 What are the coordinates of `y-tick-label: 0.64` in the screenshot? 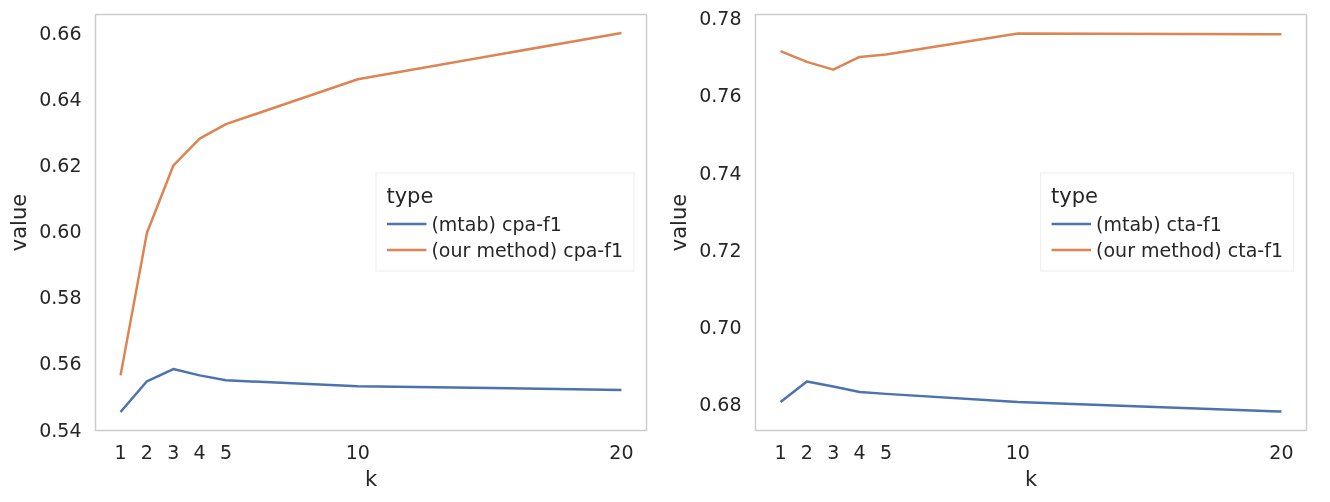 It's located at (60, 99).